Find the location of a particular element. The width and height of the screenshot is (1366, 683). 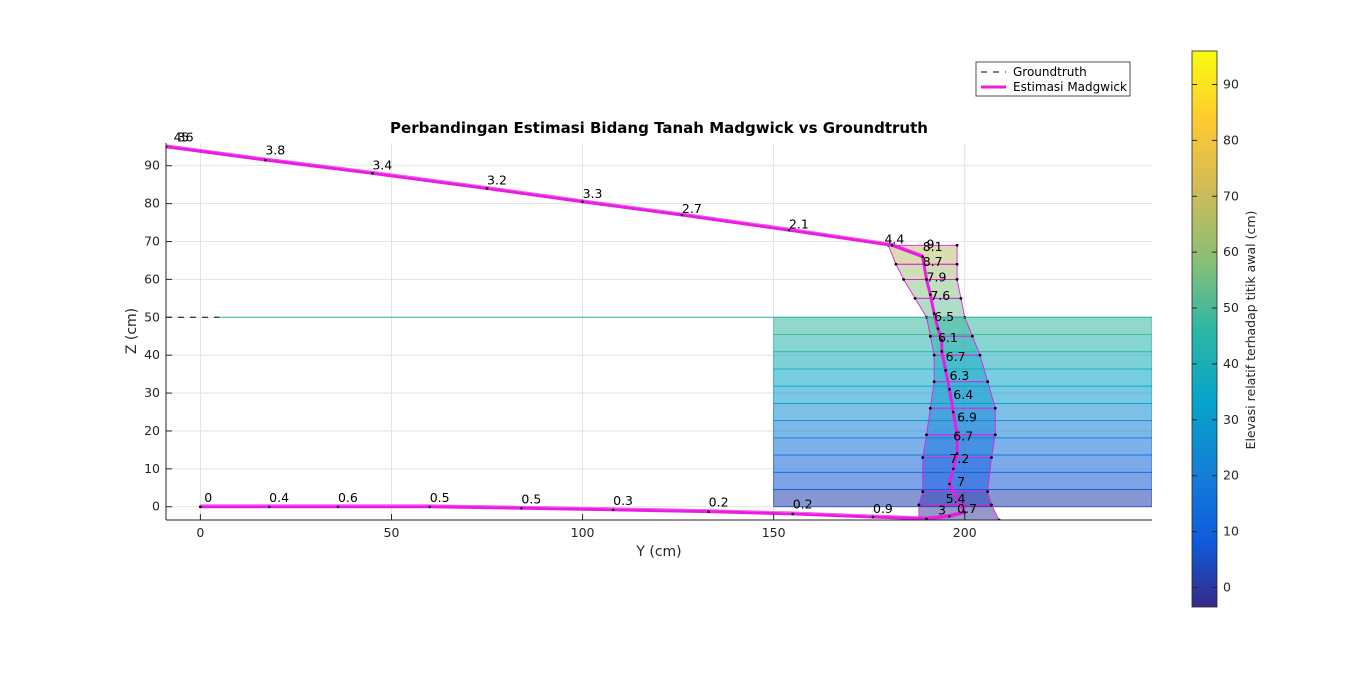

value-annotation: 7.6 is located at coordinates (940, 295).